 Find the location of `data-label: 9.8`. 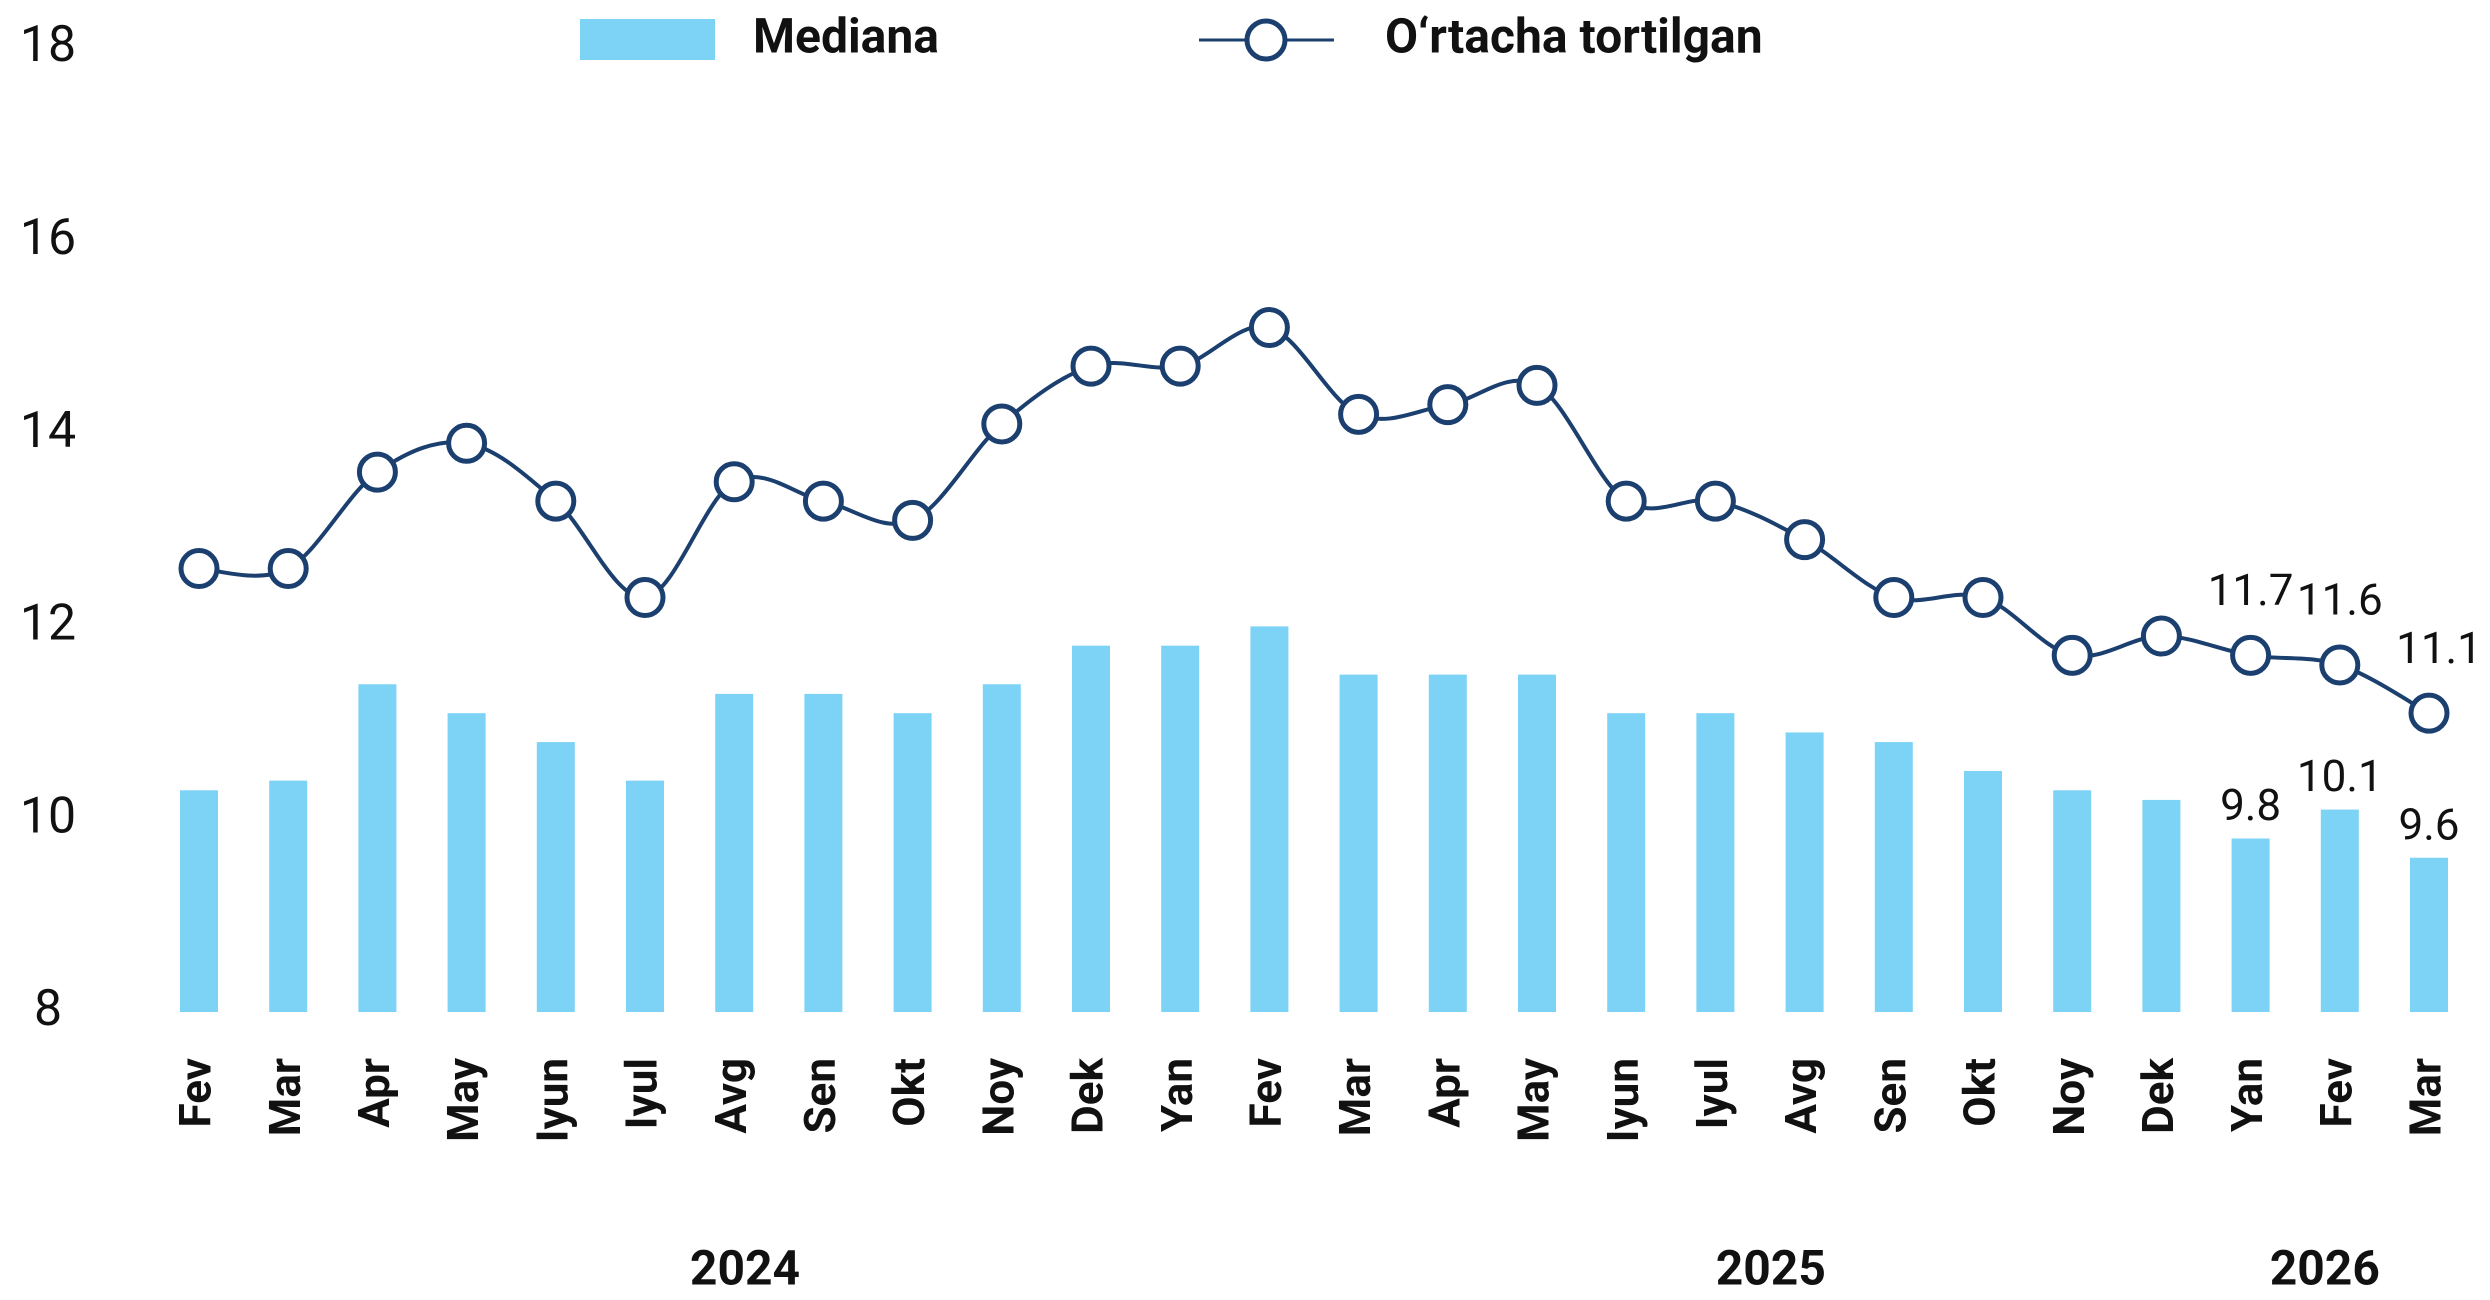

data-label: 9.8 is located at coordinates (2250, 805).